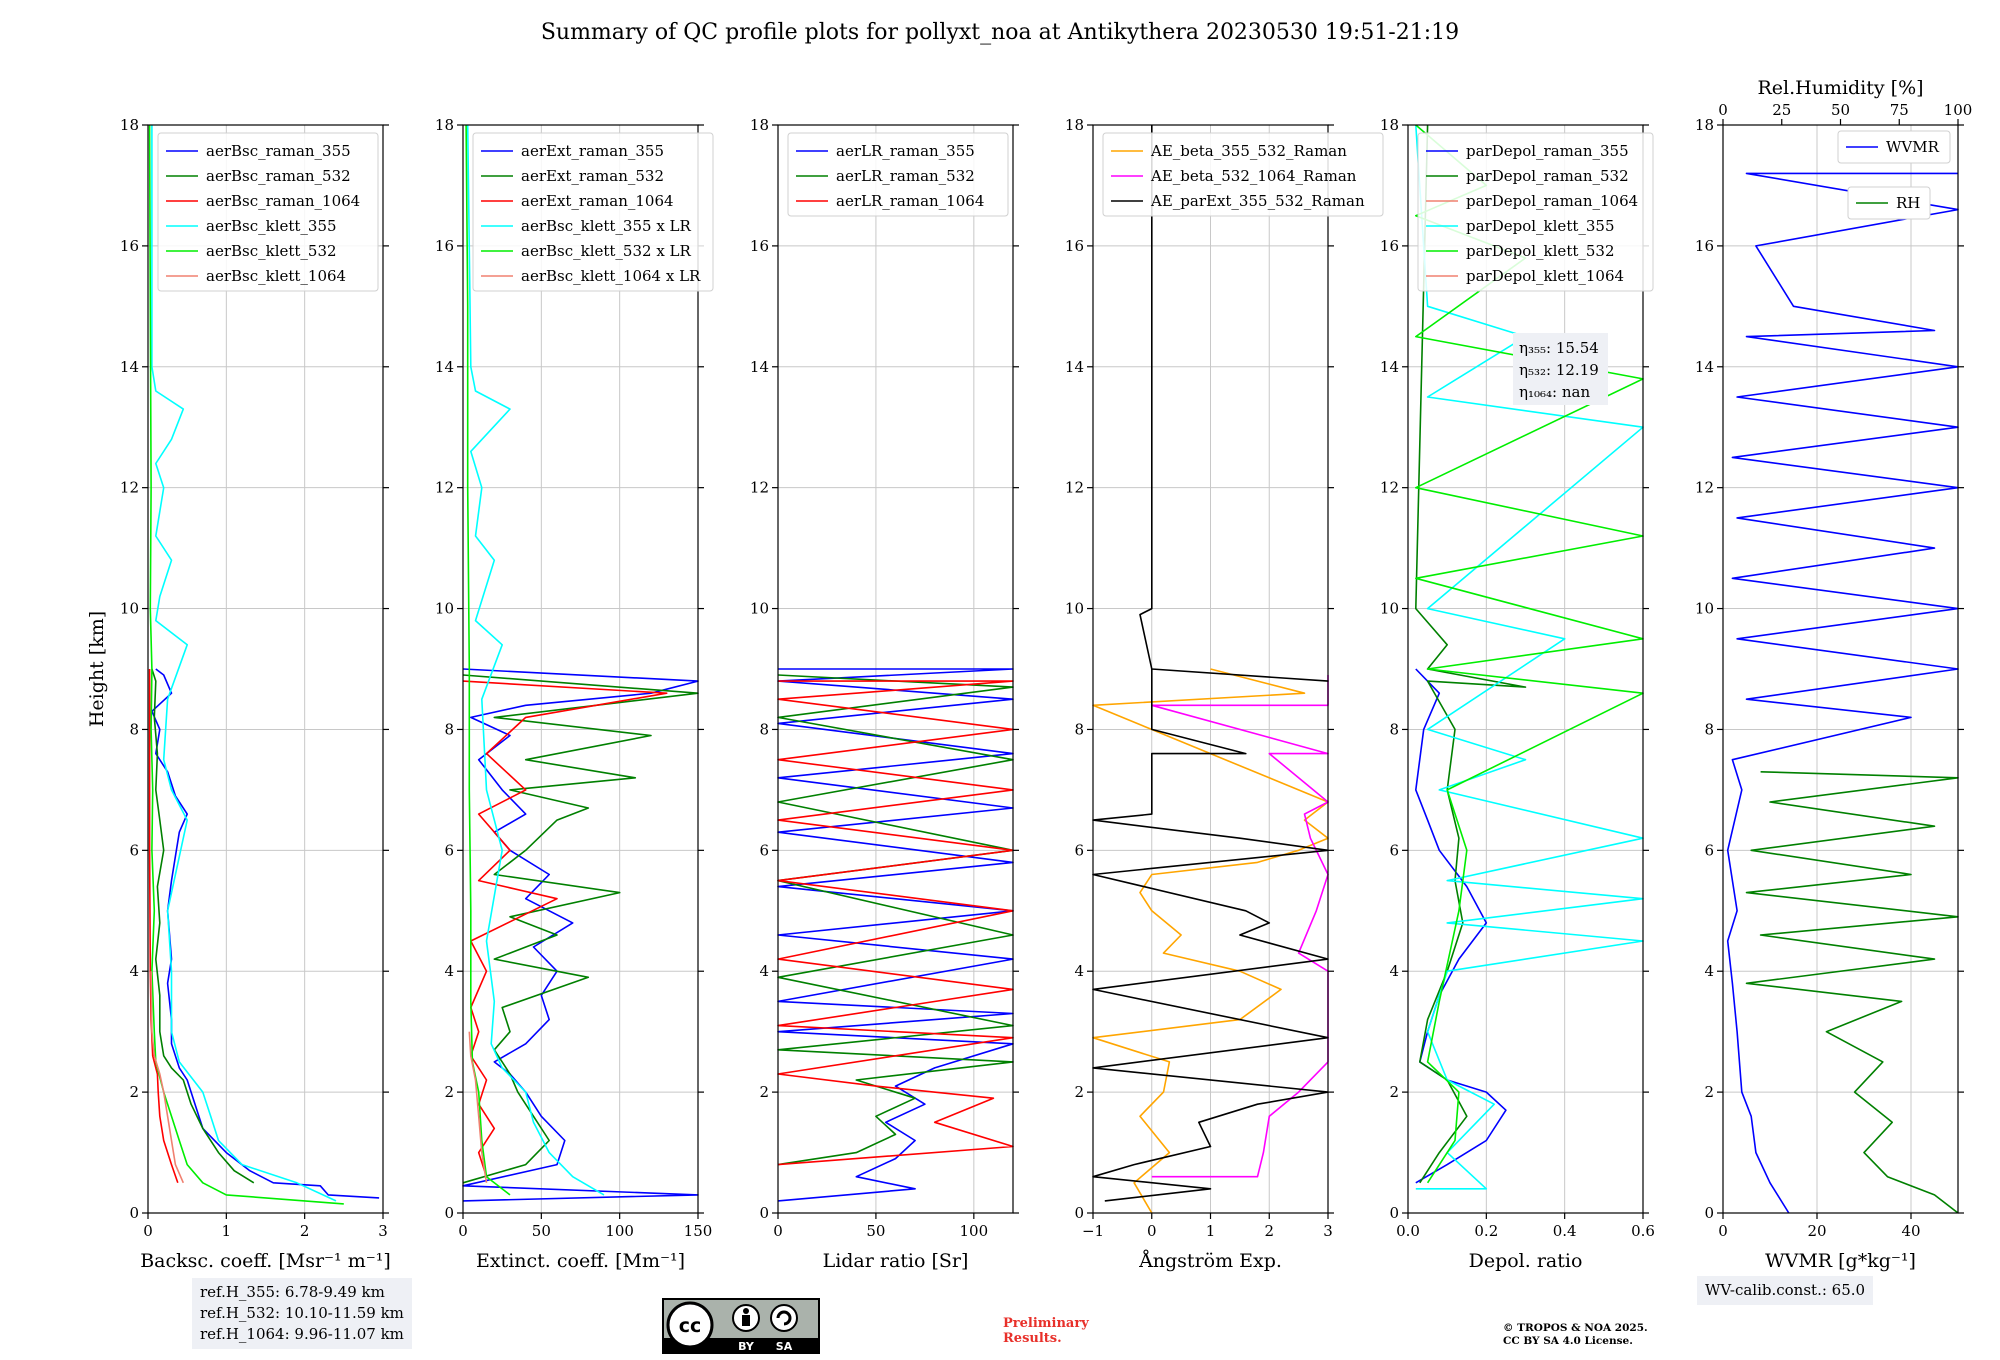  What do you see at coordinates (541, 1231) in the screenshot?
I see `x-tick-label: 50` at bounding box center [541, 1231].